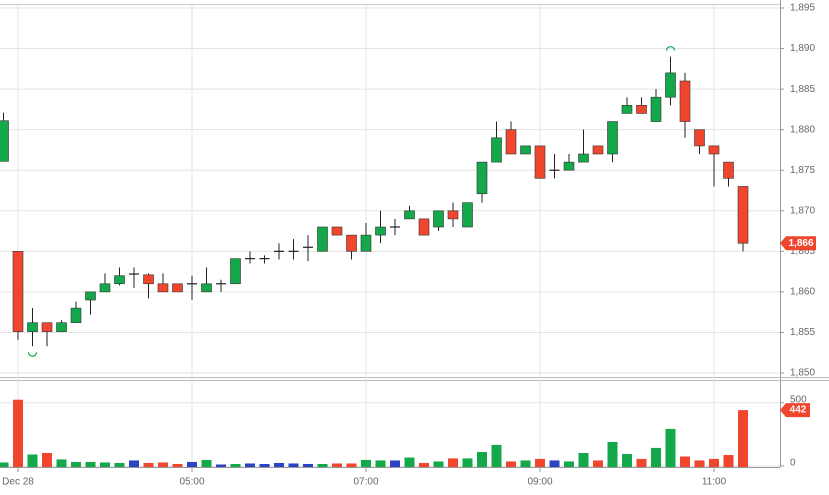  What do you see at coordinates (714, 482) in the screenshot?
I see `x-tick-label: 11:00` at bounding box center [714, 482].